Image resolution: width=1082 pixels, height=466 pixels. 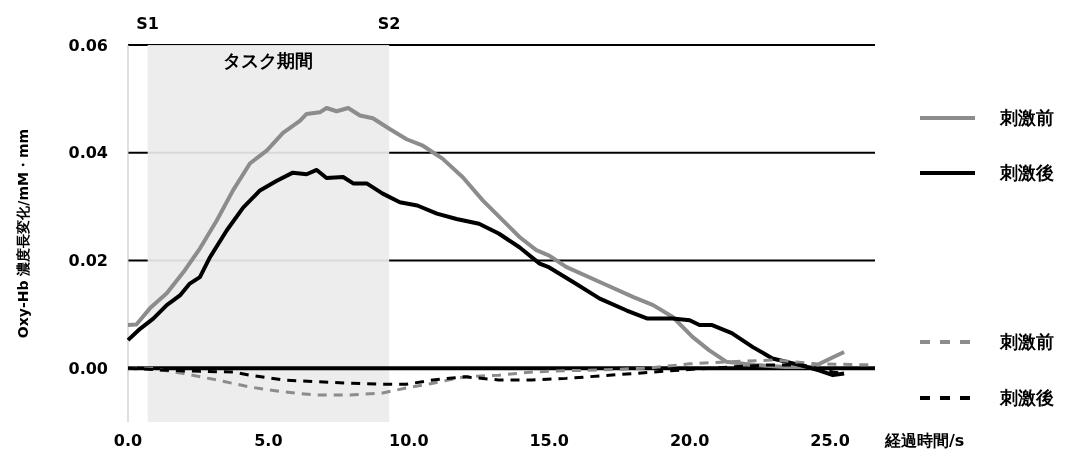 What do you see at coordinates (409, 440) in the screenshot?
I see `x-tick-label: 10.0` at bounding box center [409, 440].